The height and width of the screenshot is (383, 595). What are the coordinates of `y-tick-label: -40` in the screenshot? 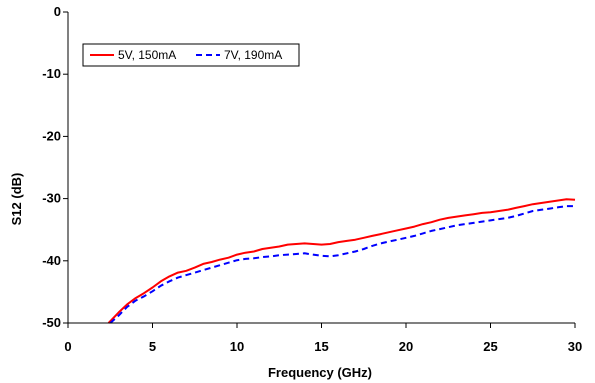 It's located at (51, 260).